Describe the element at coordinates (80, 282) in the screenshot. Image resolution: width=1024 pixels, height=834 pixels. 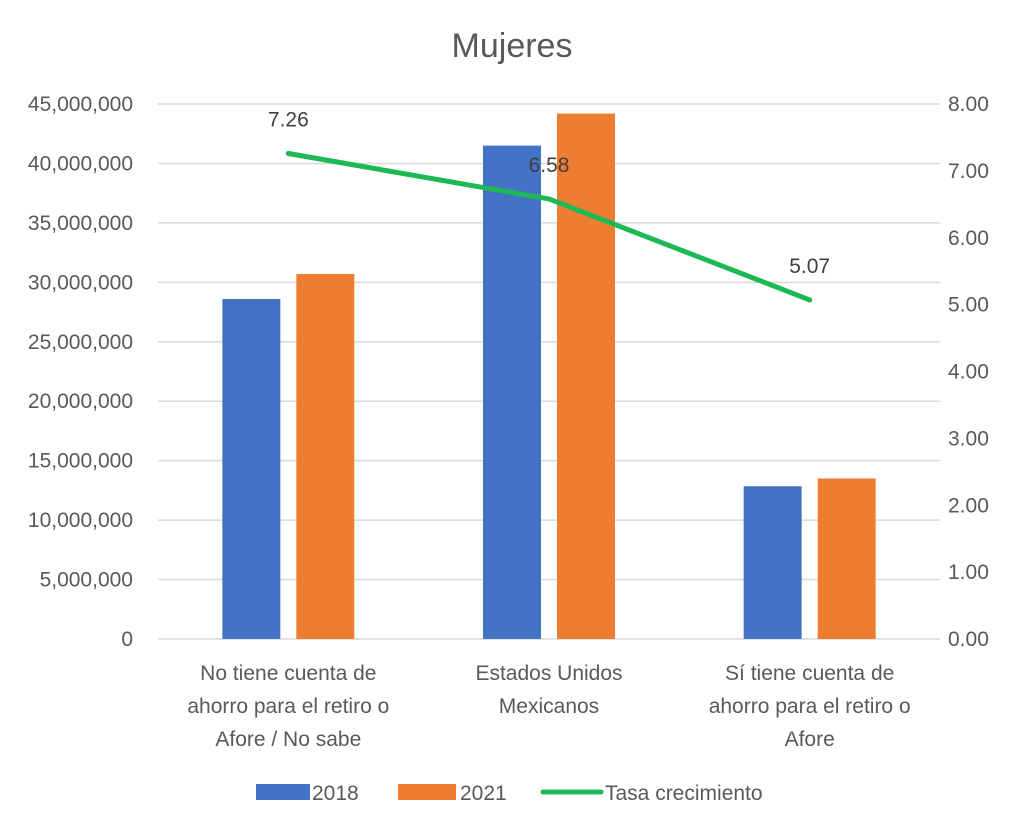
I see `left-tick-label: 30,000,000` at that location.